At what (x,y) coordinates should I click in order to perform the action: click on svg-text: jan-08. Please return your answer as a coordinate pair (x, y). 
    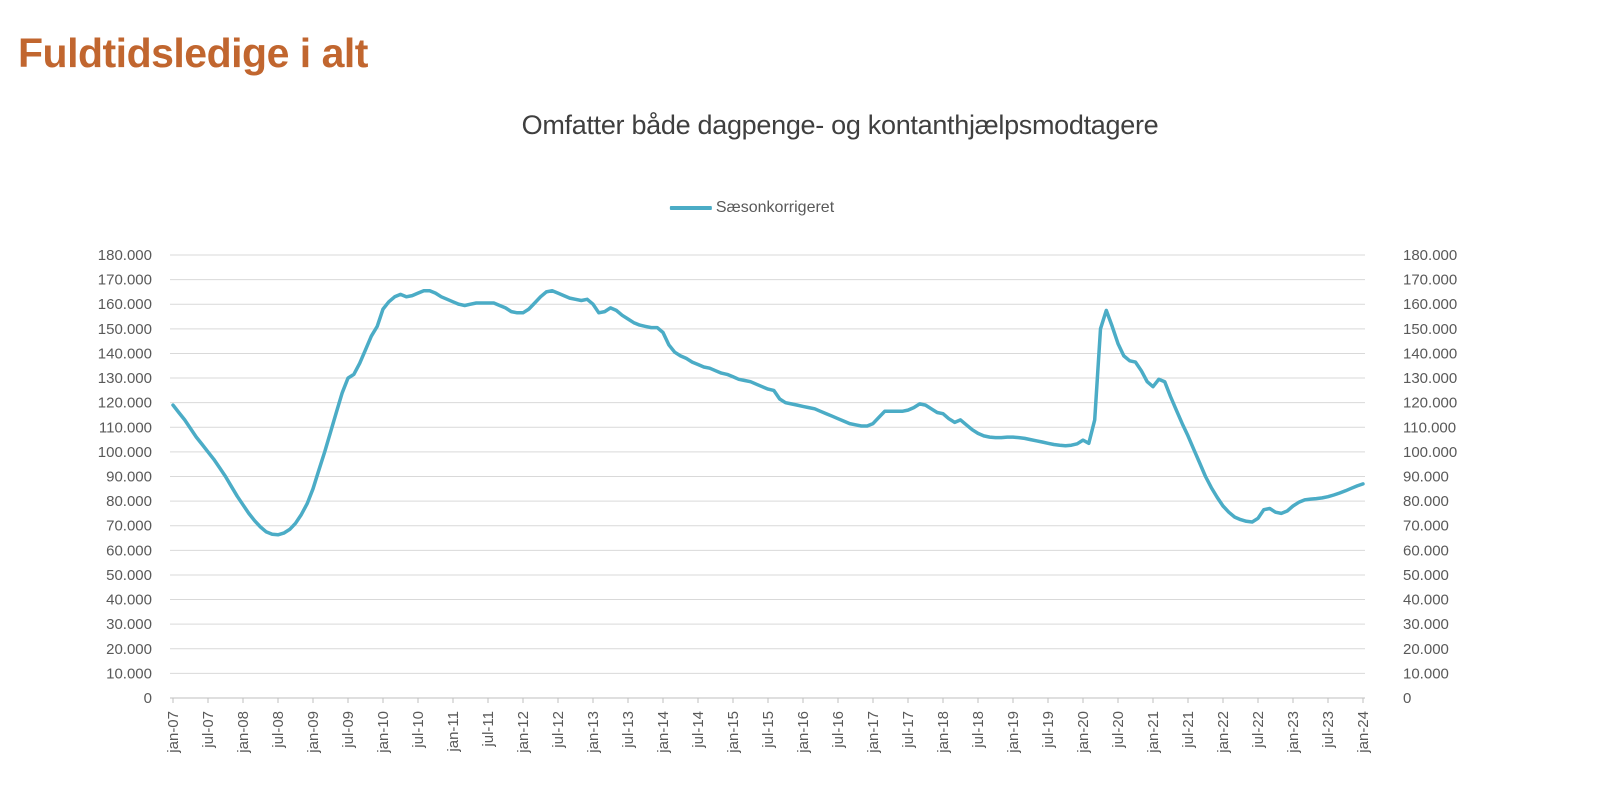
    Looking at the image, I should click on (243, 732).